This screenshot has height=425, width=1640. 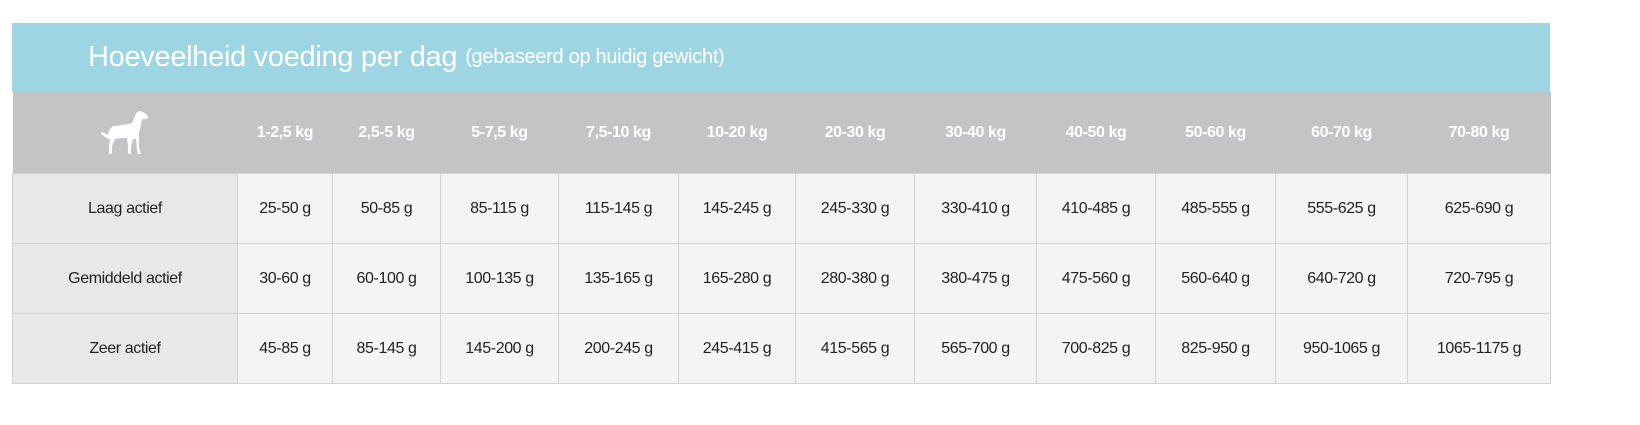 I want to click on table-cell-amount: 330-410 g, so click(x=975, y=208).